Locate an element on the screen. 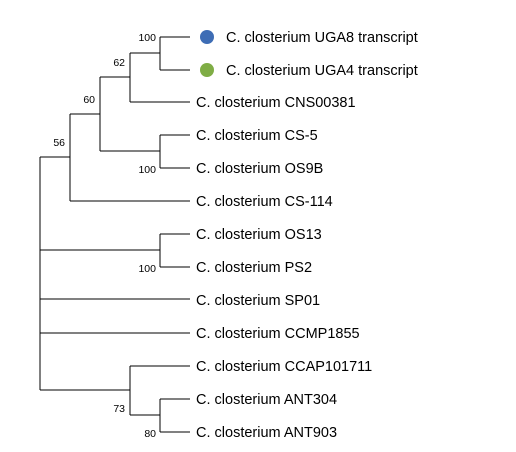  support-label: 73 is located at coordinates (119, 409).